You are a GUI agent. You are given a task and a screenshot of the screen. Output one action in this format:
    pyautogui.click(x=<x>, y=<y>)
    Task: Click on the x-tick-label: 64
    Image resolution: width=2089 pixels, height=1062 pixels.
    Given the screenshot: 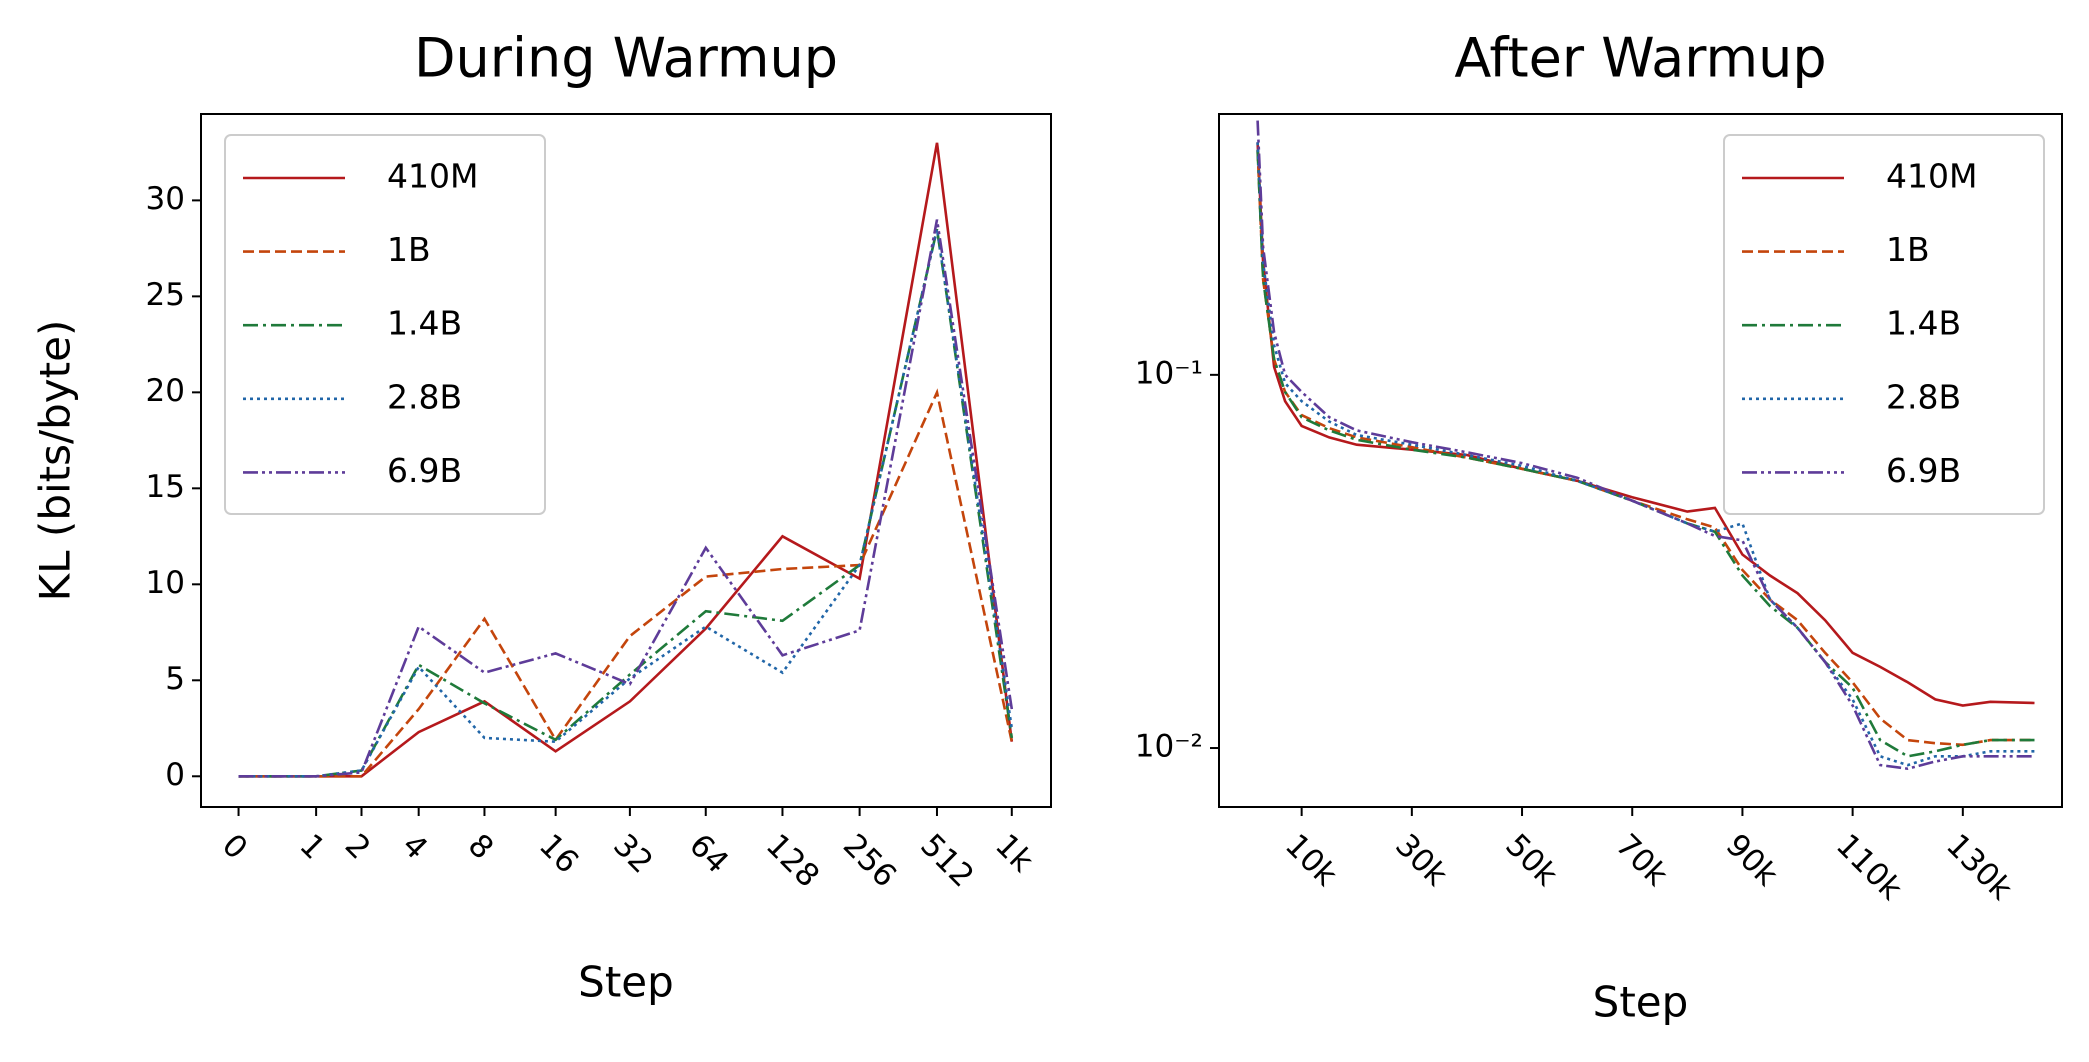 What is the action you would take?
    pyautogui.click(x=708, y=853)
    